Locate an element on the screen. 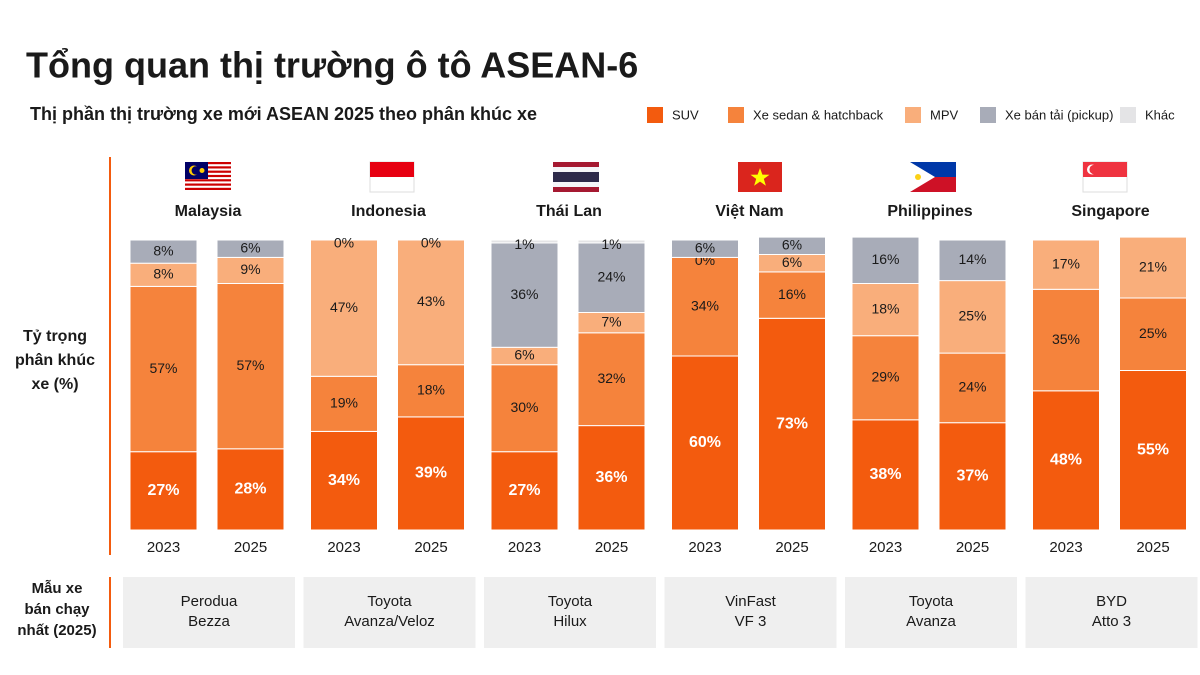 The height and width of the screenshot is (675, 1200). flag-malaysia is located at coordinates (208, 177).